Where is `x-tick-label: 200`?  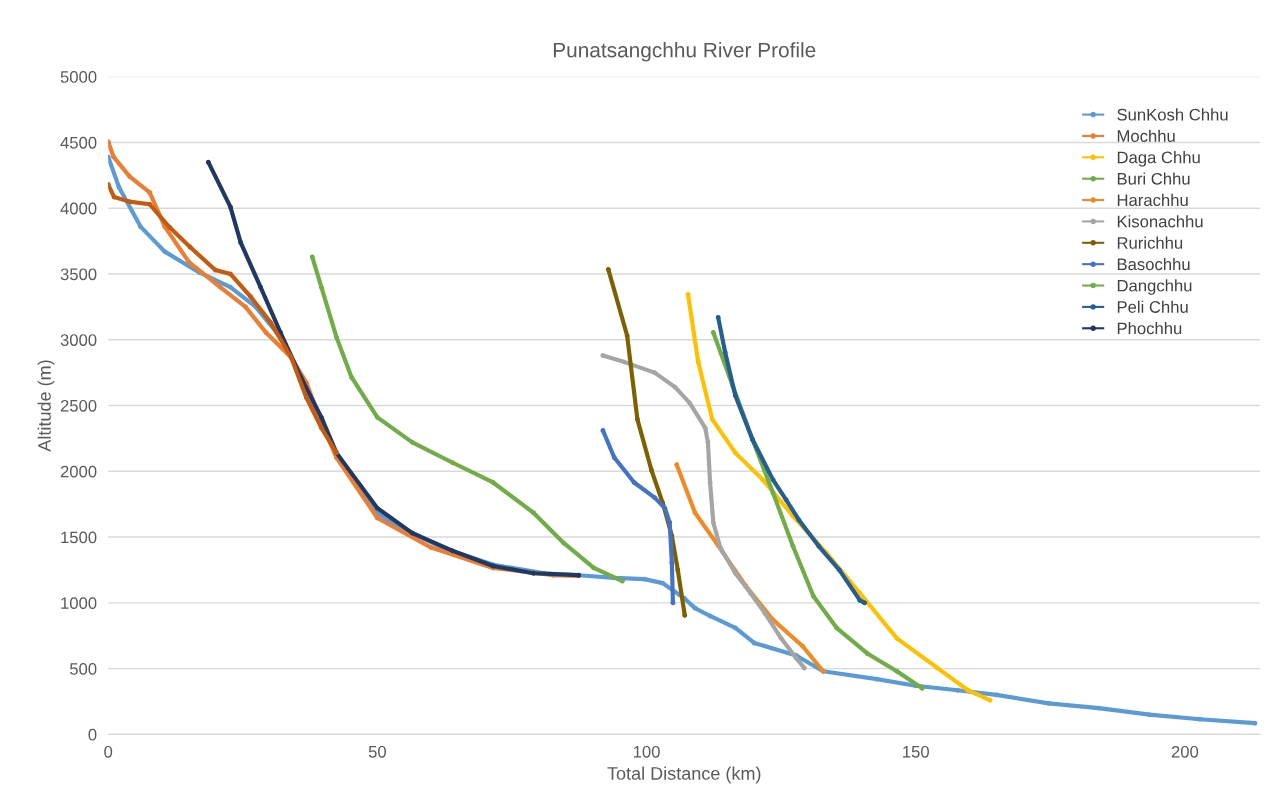 x-tick-label: 200 is located at coordinates (1185, 751).